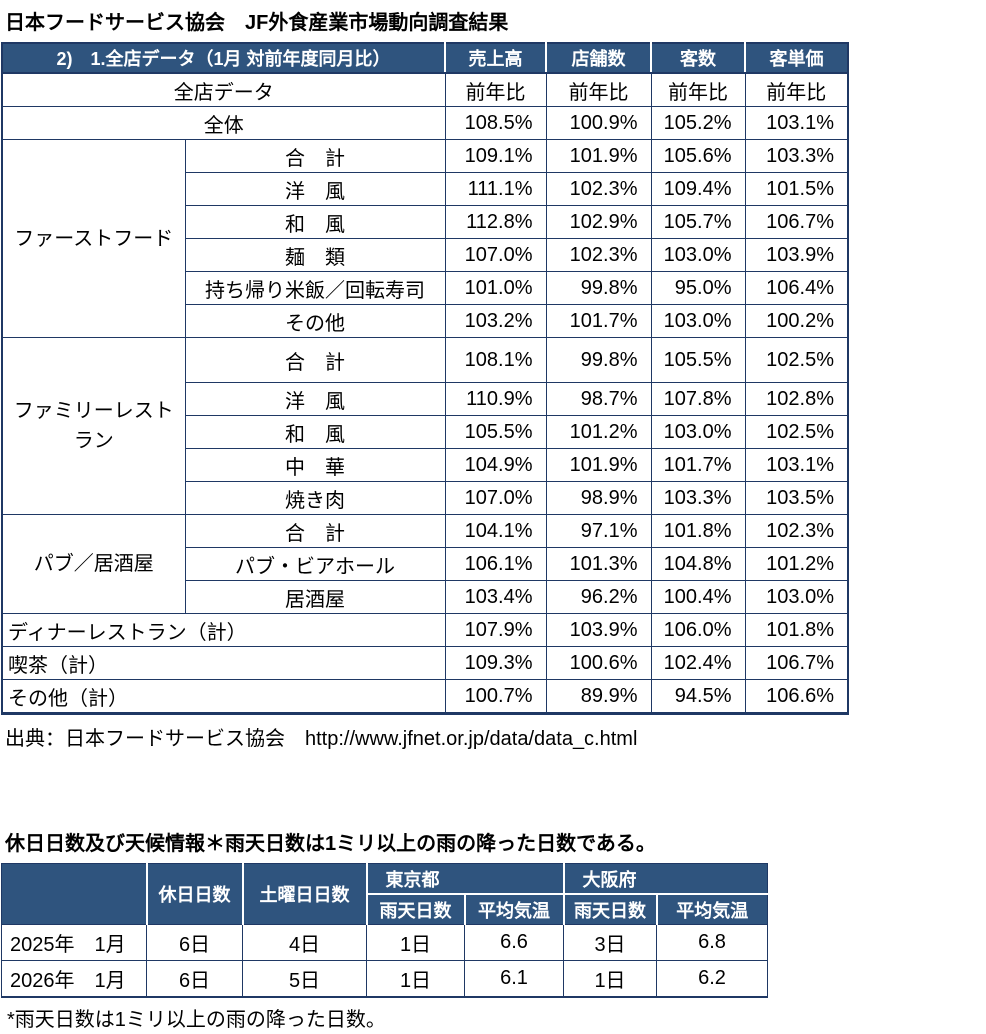  Describe the element at coordinates (194, 894) in the screenshot. I see `col-header-holidays: 休日日数` at that location.